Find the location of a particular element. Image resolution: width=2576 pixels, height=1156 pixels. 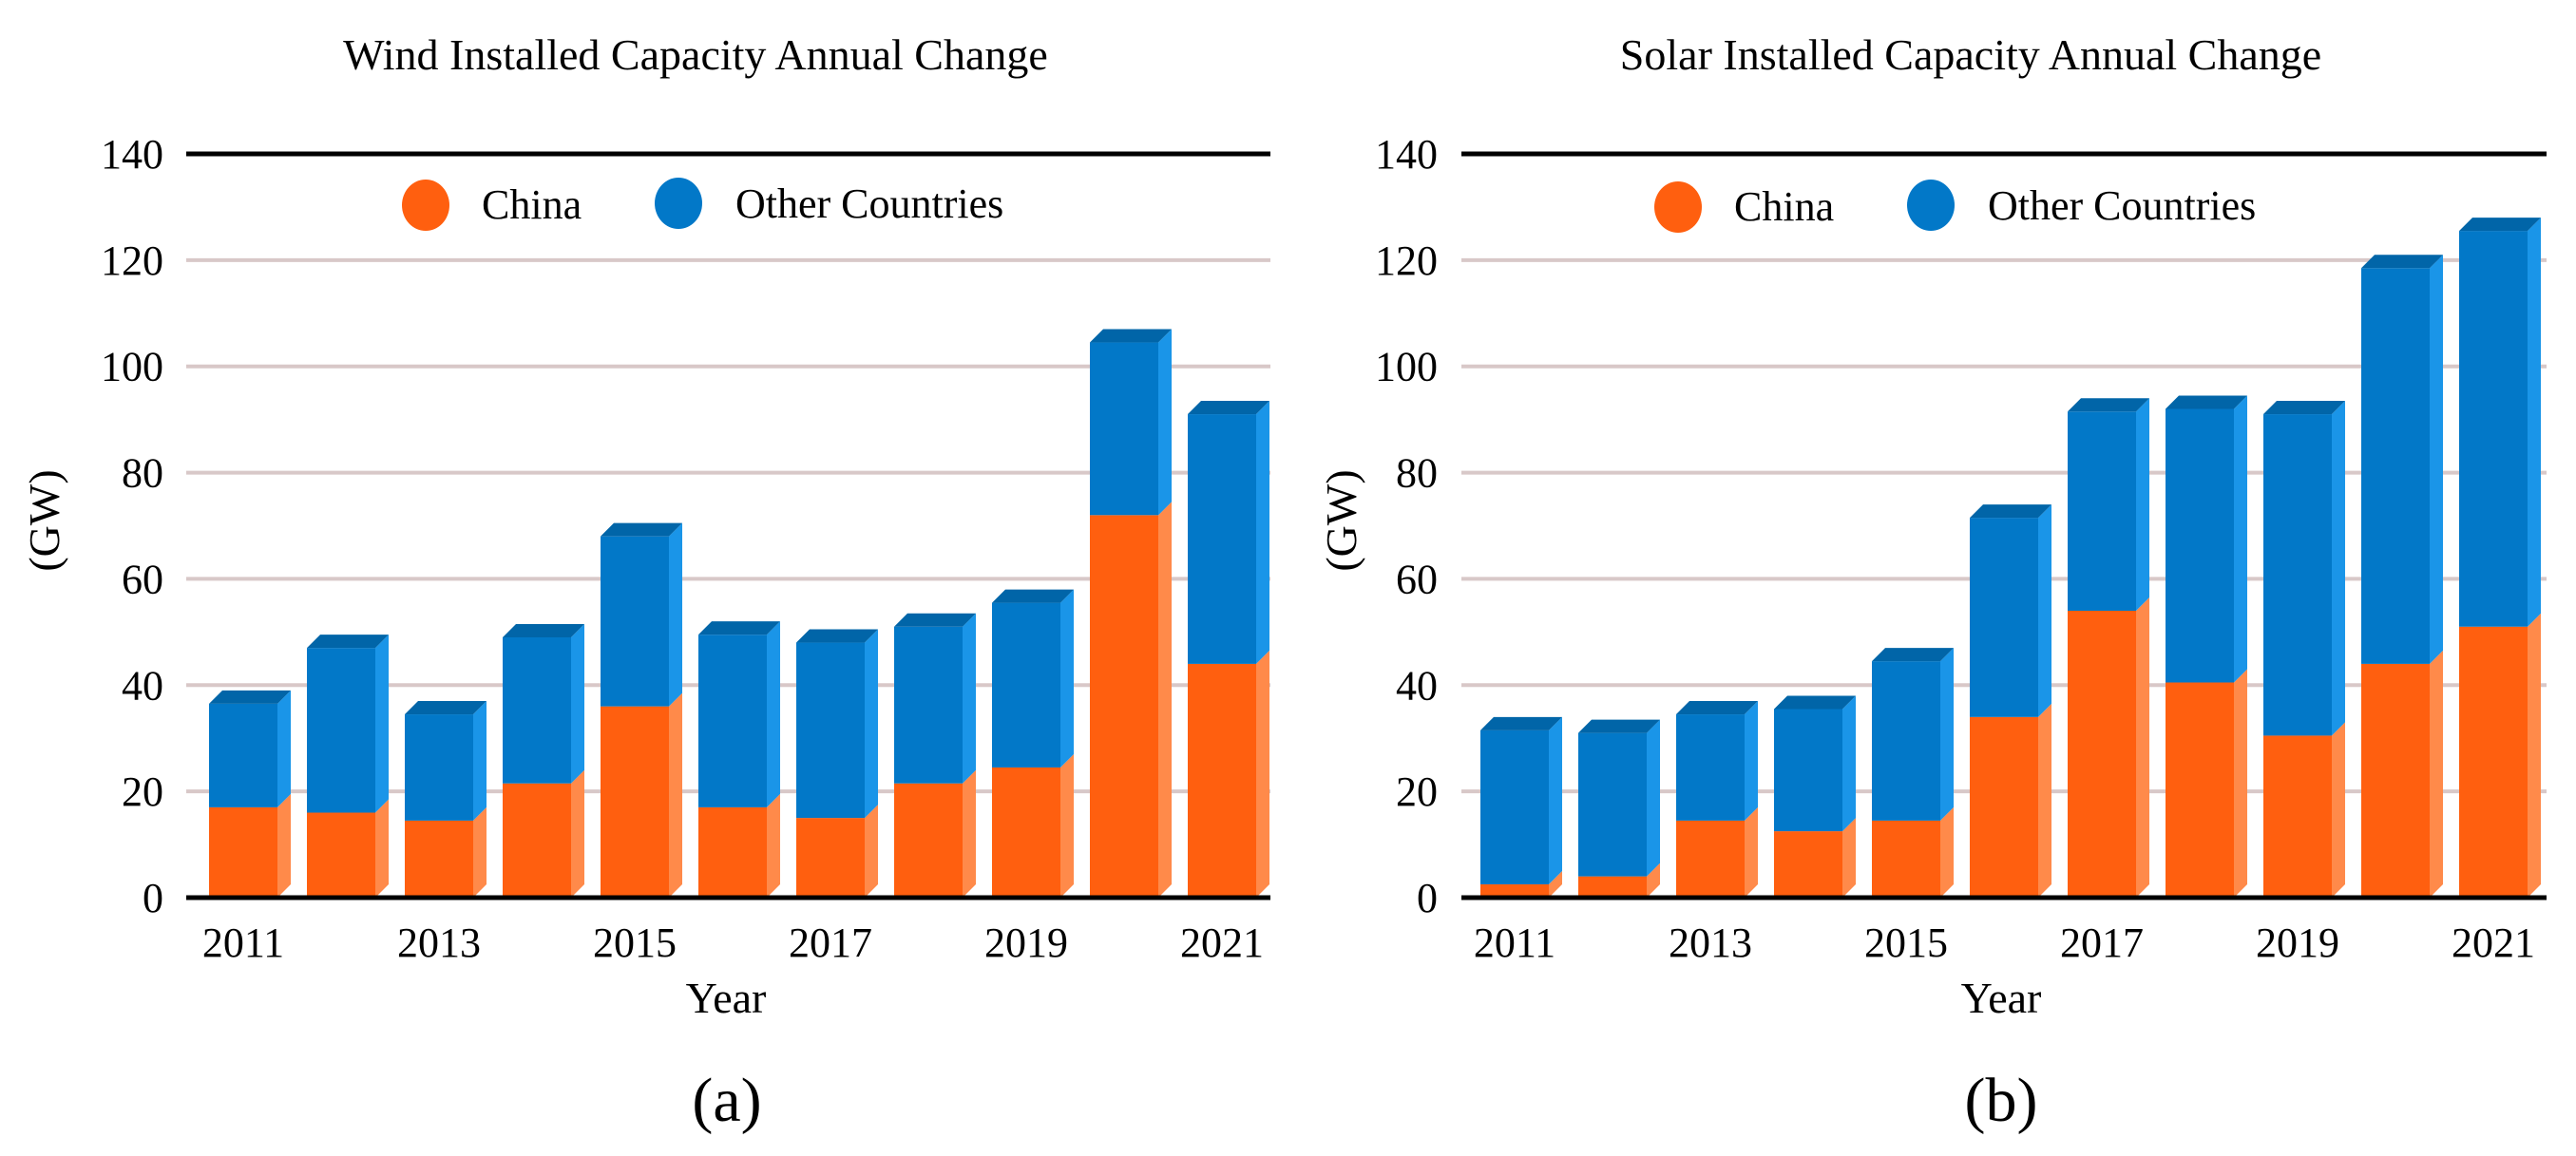

bar-group-2012 is located at coordinates (1619, 808).